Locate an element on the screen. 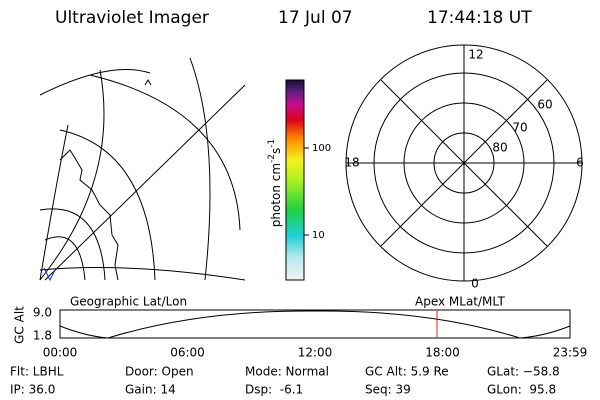 This screenshot has height=400, width=600. strip-frame is located at coordinates (315, 324).